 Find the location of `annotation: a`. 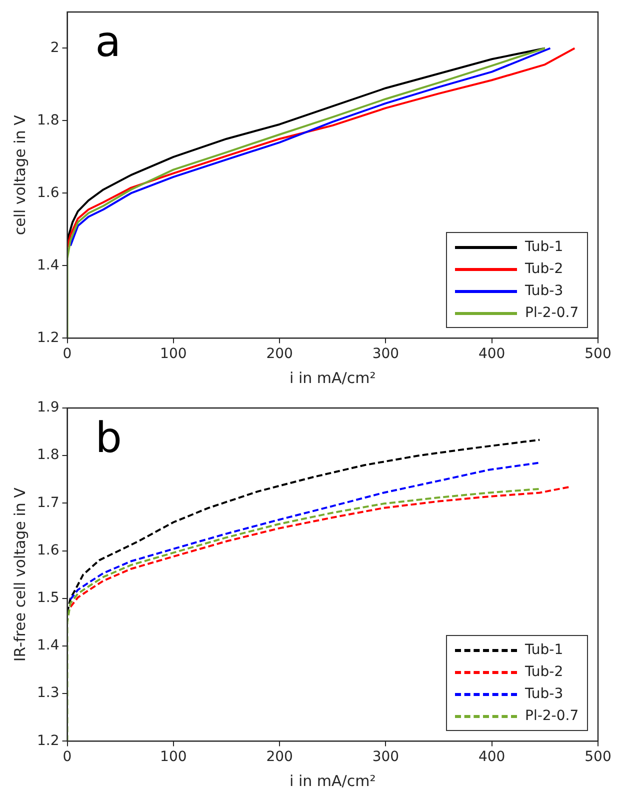

annotation: a is located at coordinates (108, 41).